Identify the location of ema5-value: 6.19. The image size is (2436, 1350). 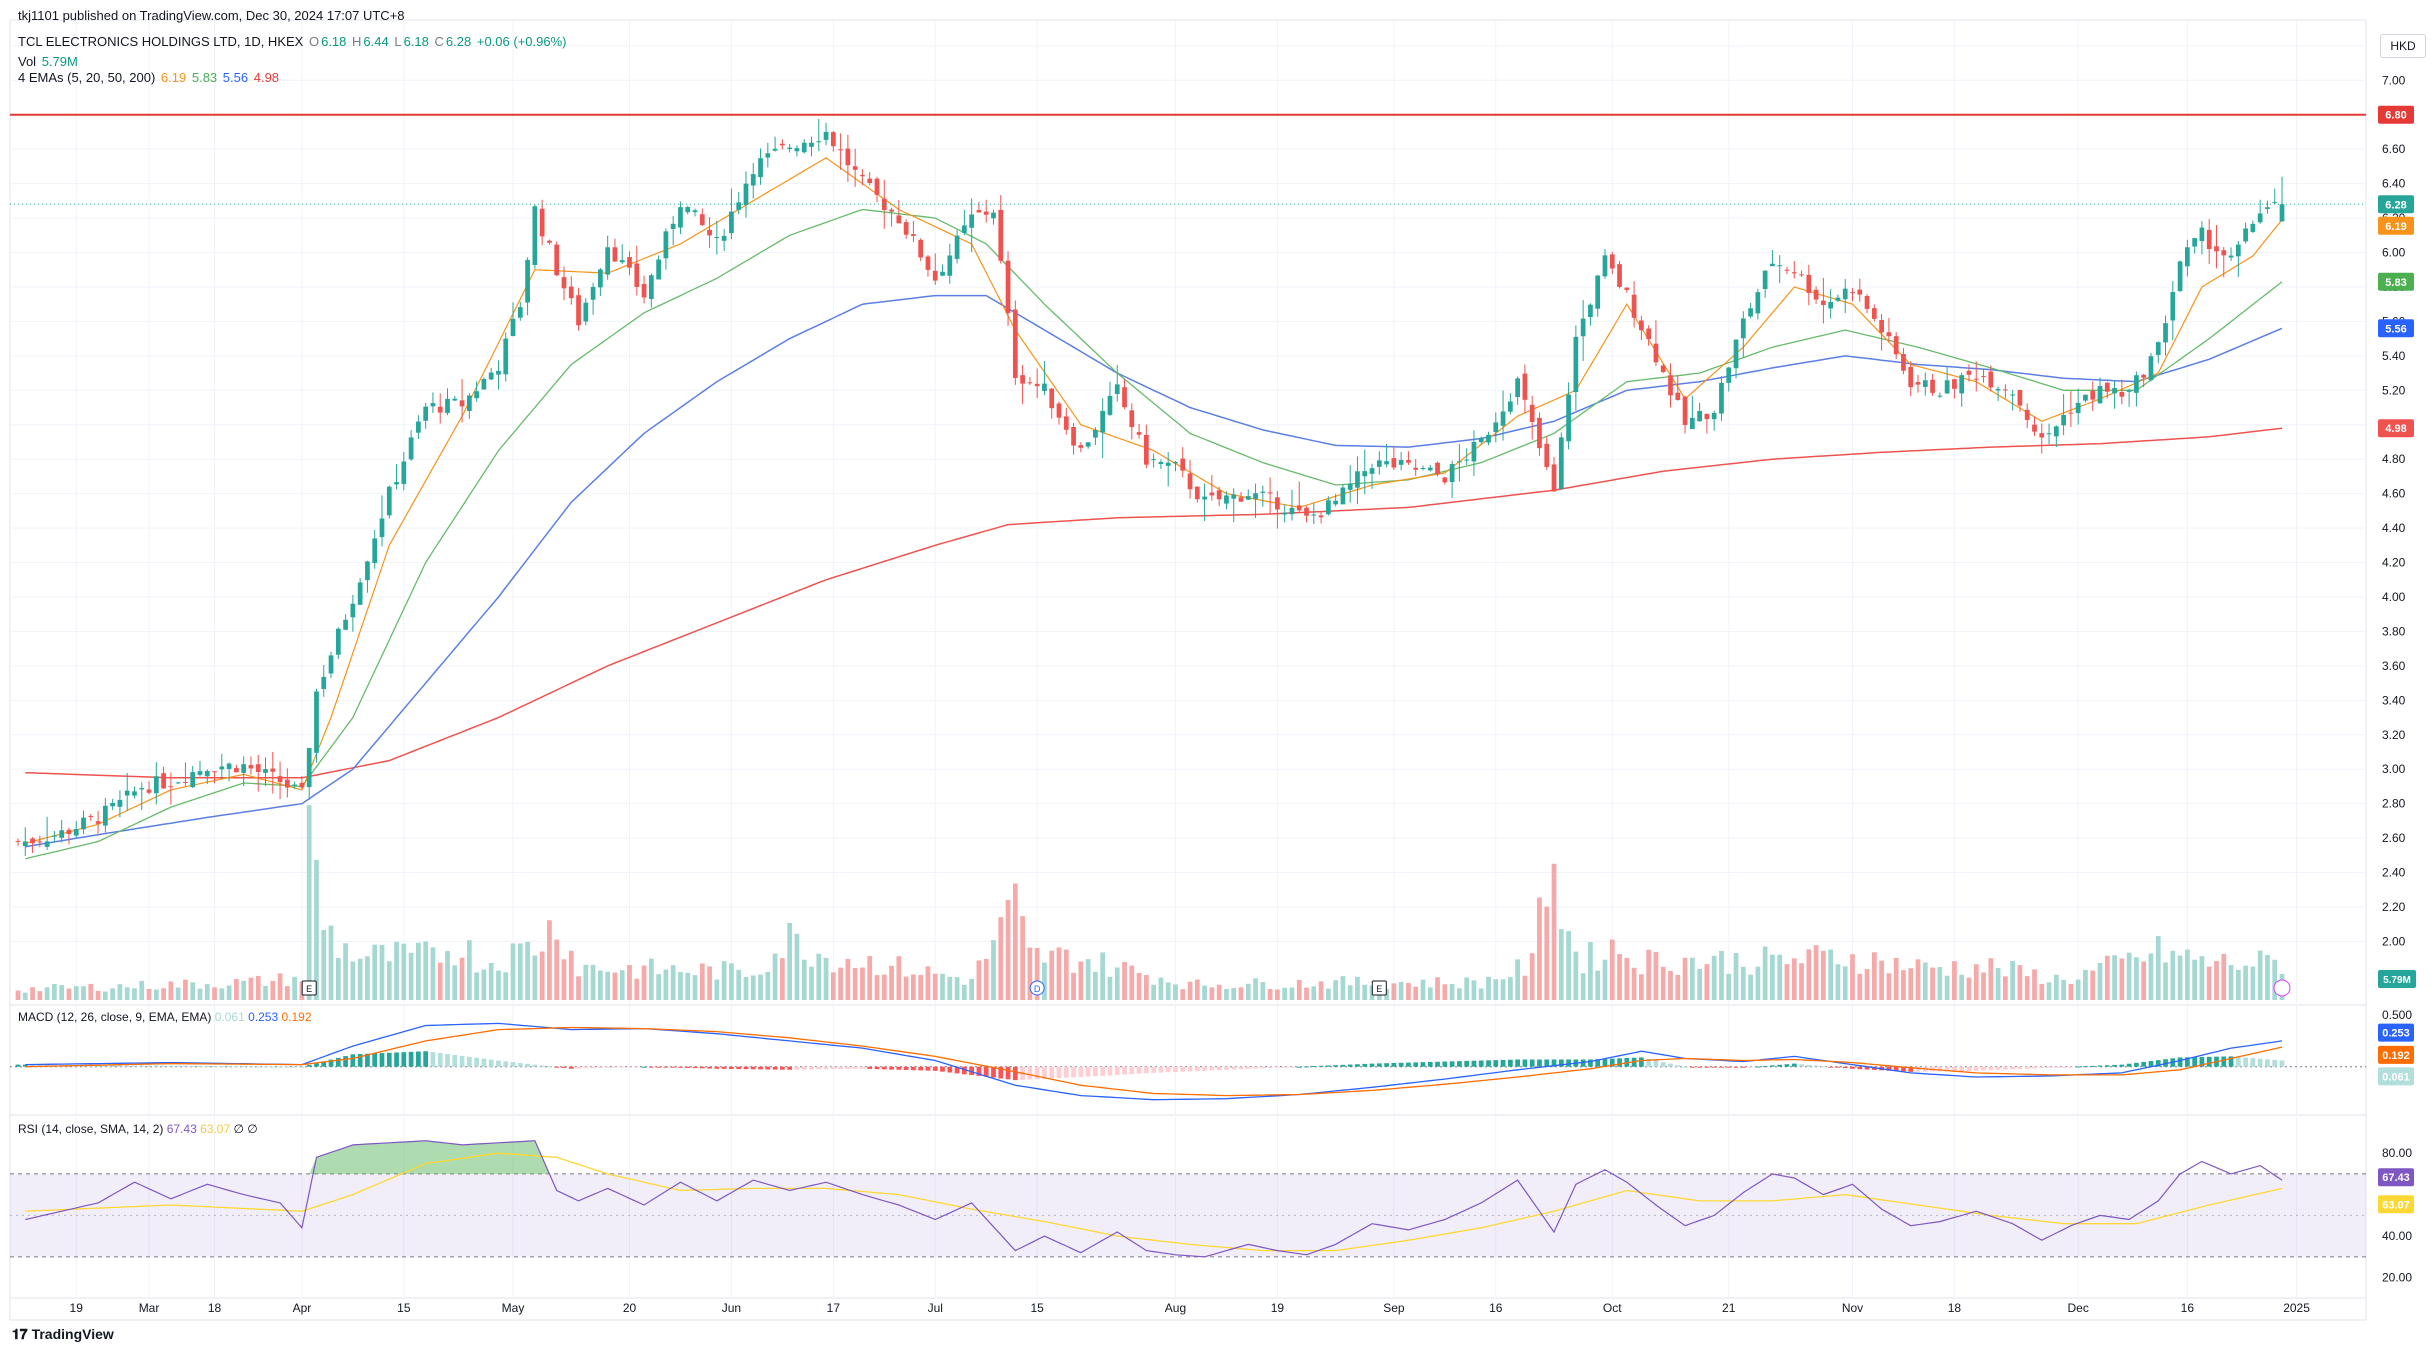
(173, 77).